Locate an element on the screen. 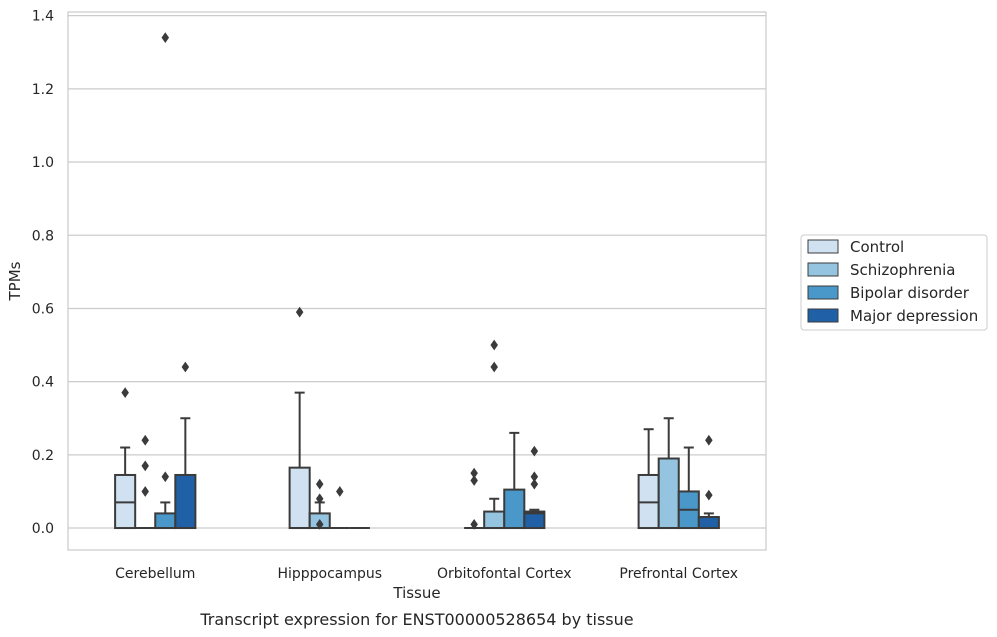  y-tick-label: 0.2 is located at coordinates (43, 456).